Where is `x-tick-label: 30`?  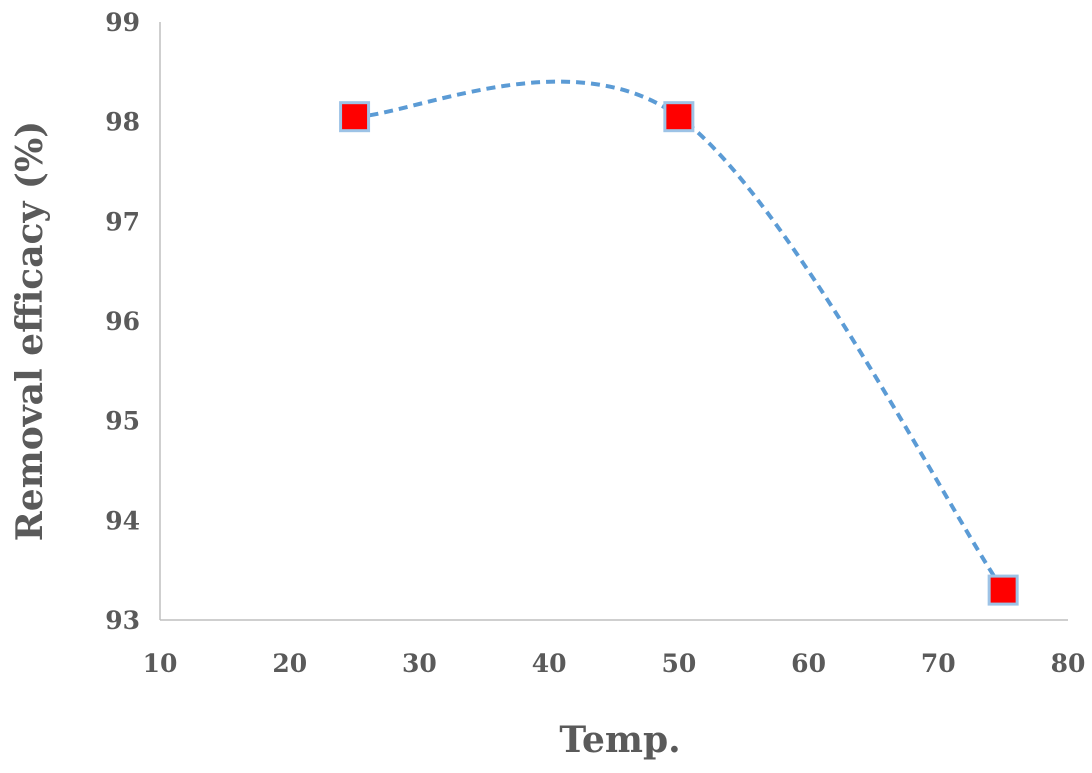 x-tick-label: 30 is located at coordinates (419, 663).